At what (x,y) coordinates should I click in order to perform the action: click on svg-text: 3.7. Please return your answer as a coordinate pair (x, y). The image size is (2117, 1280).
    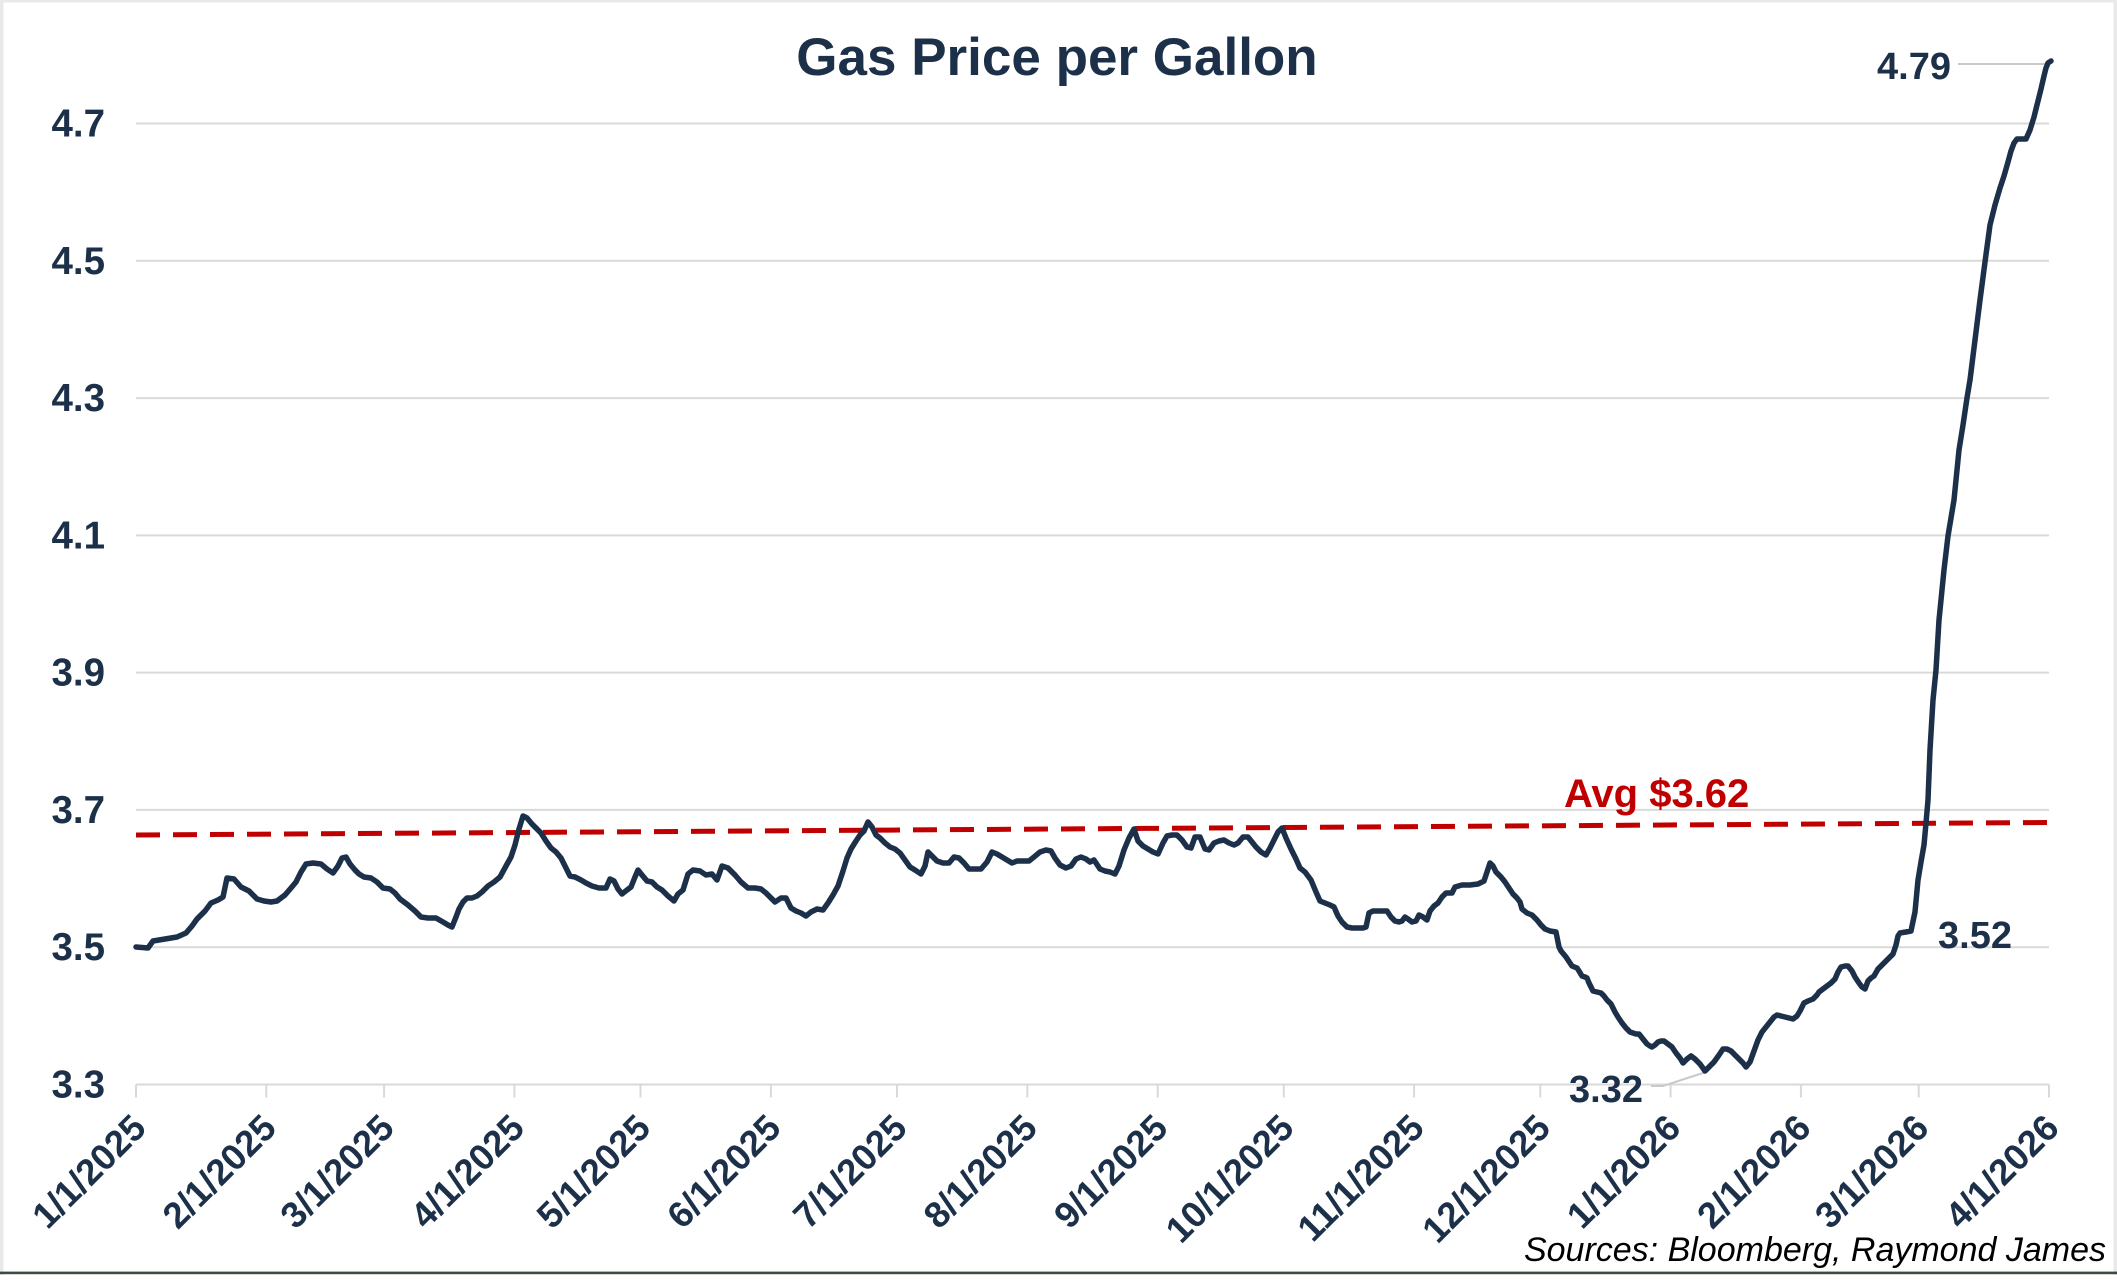
    Looking at the image, I should click on (78, 810).